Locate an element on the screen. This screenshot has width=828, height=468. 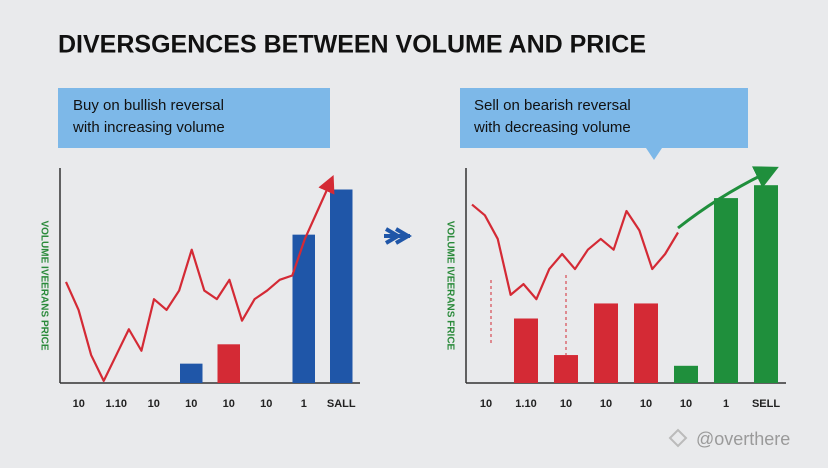
x-tick-label: SELL is located at coordinates (766, 404).